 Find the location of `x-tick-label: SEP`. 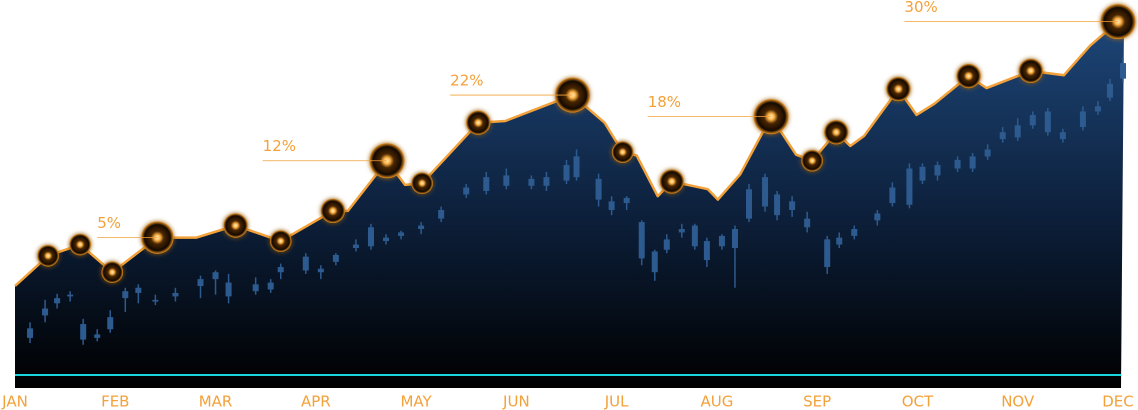

x-tick-label: SEP is located at coordinates (817, 401).